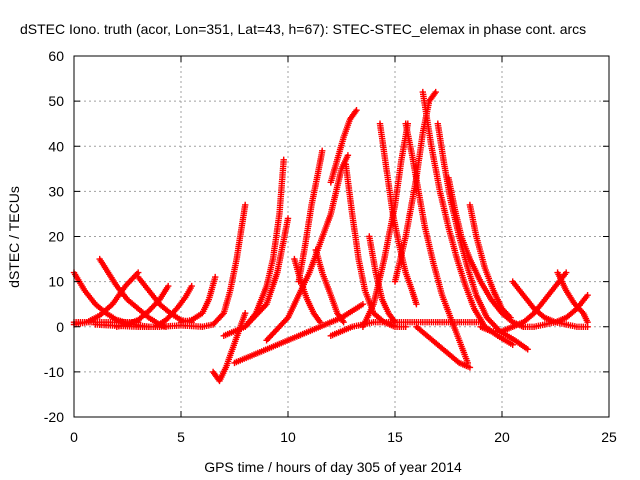 Image resolution: width=640 pixels, height=480 pixels. I want to click on x-tick-label: 15, so click(395, 437).